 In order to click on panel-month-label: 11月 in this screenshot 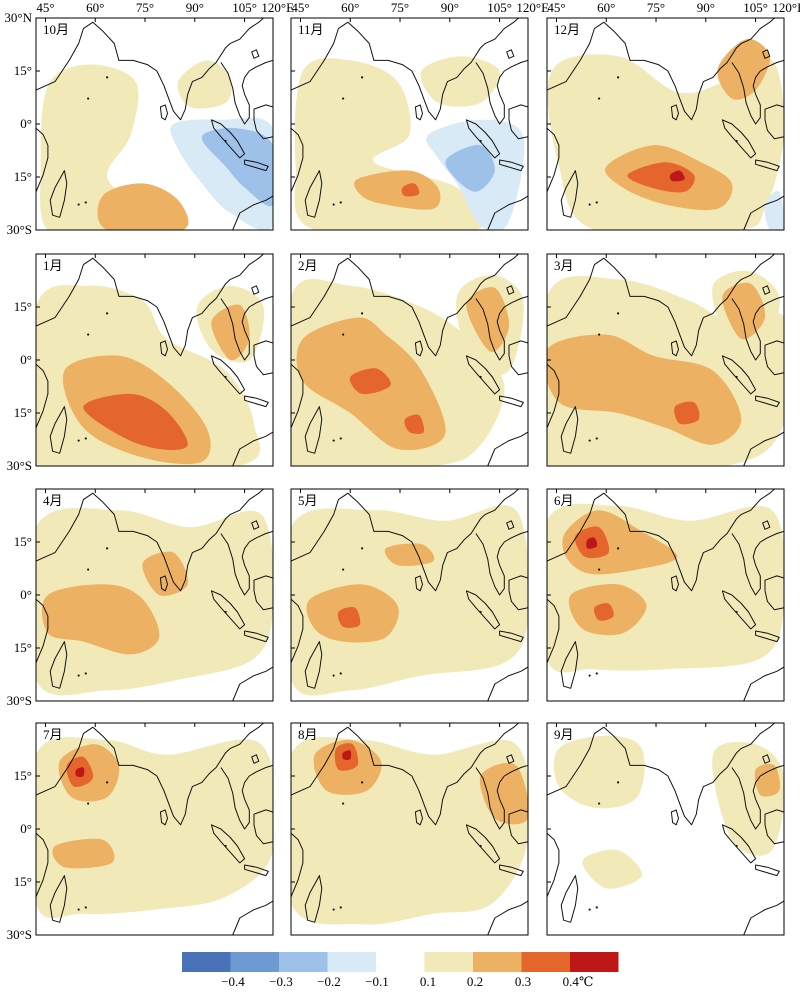, I will do `click(311, 29)`.